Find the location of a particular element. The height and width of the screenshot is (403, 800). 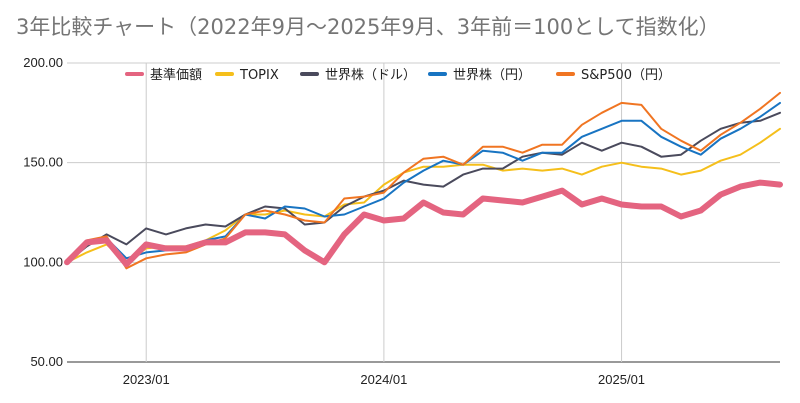

y-tick-label: 100.00 is located at coordinates (43, 261).